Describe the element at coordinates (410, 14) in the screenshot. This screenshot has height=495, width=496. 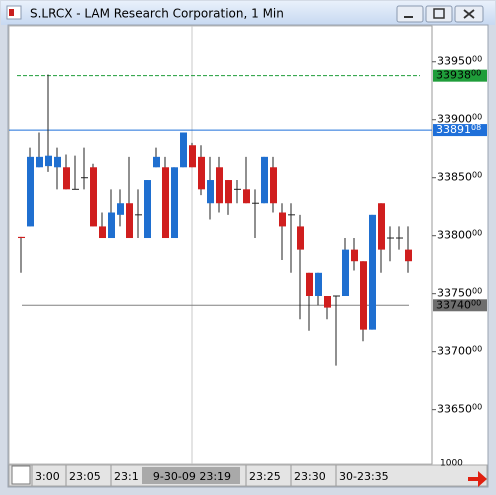
I see `minimize-button` at that location.